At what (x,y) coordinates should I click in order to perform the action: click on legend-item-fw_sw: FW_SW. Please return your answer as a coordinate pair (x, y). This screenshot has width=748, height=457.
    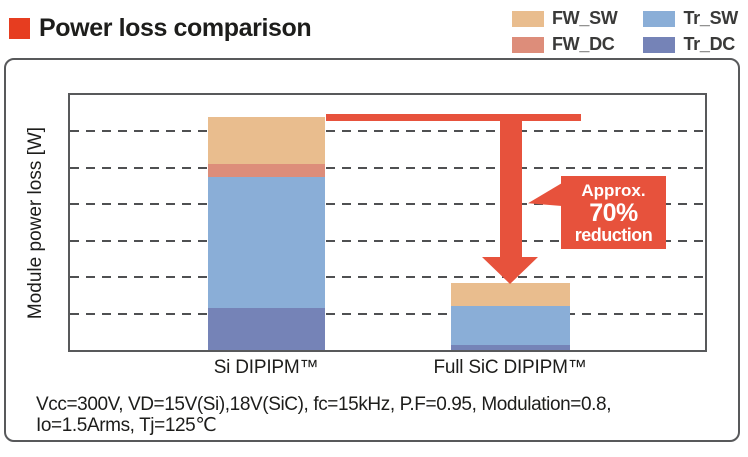
    Looking at the image, I should click on (564, 18).